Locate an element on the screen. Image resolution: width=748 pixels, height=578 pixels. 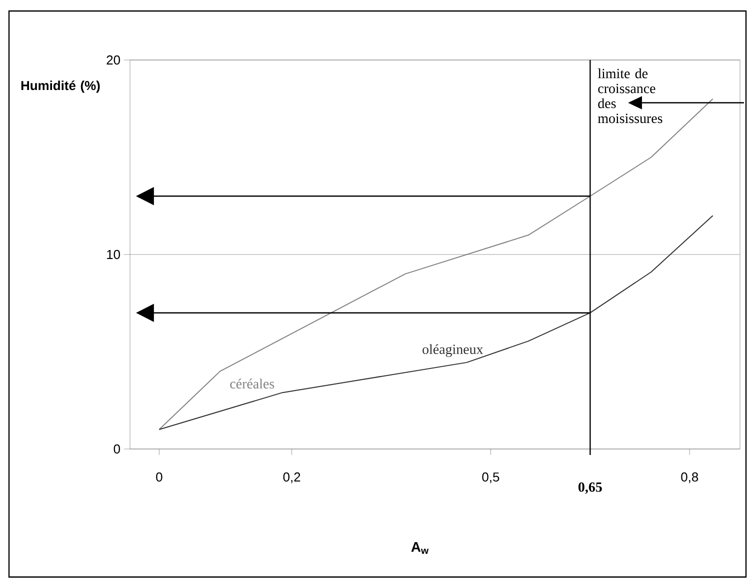
x-tick-label: 0,5 is located at coordinates (491, 478).